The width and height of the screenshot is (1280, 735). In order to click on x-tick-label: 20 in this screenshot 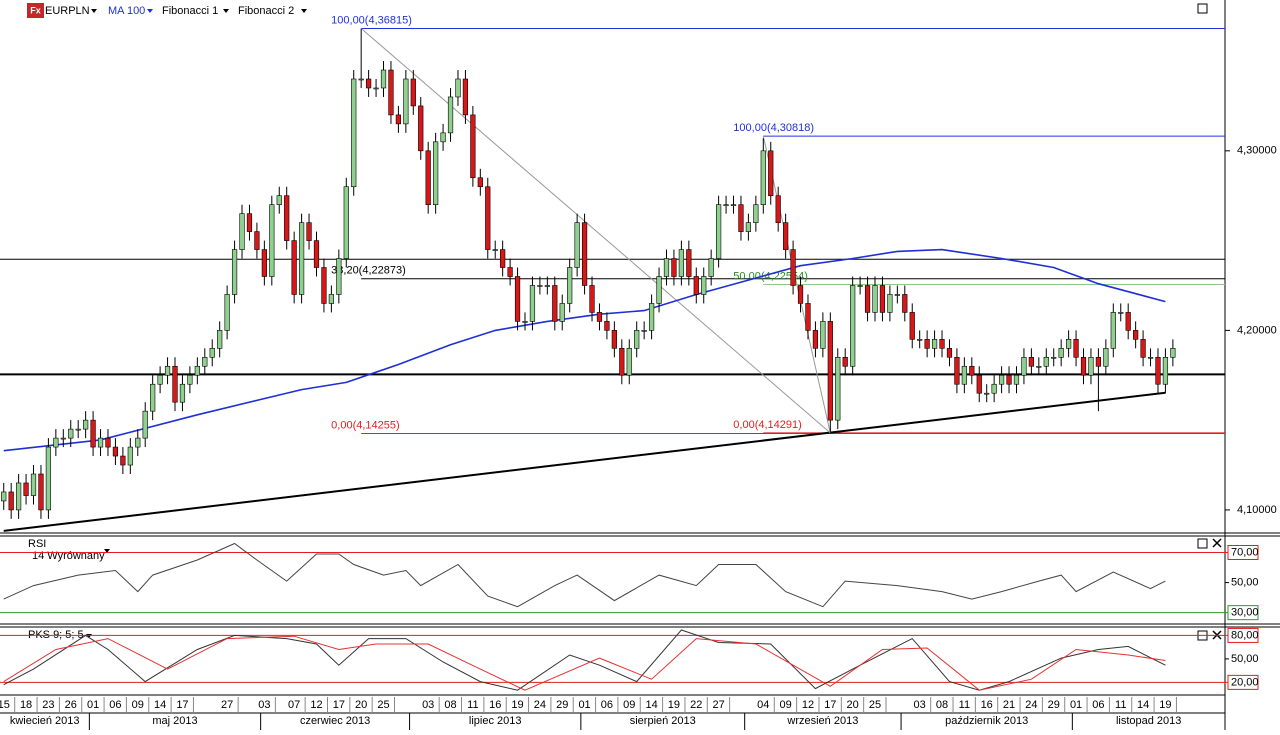, I will do `click(361, 705)`.